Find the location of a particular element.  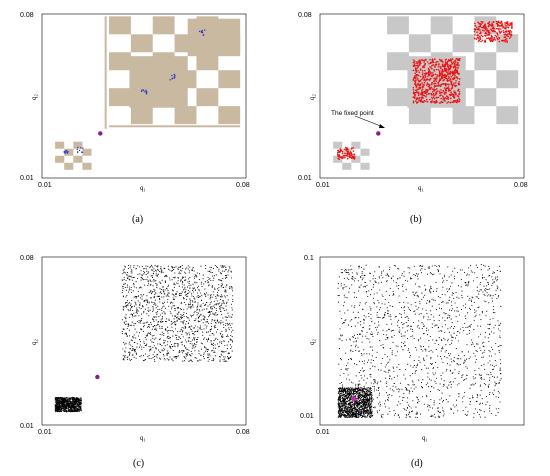

basin-cell is located at coordinates (441, 25).